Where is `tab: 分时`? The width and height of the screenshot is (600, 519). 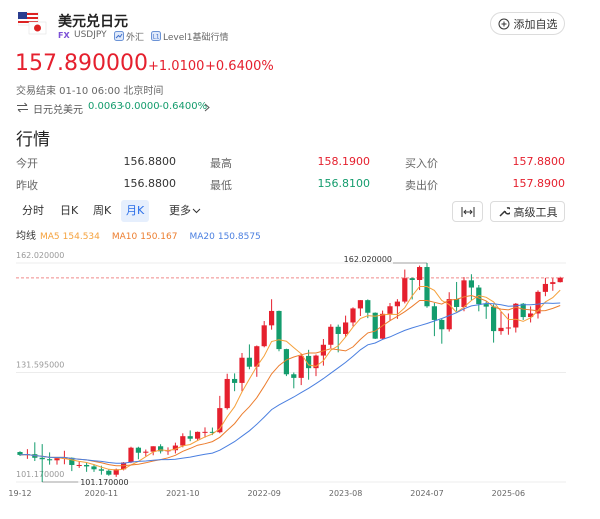
tab: 分时 is located at coordinates (33, 210).